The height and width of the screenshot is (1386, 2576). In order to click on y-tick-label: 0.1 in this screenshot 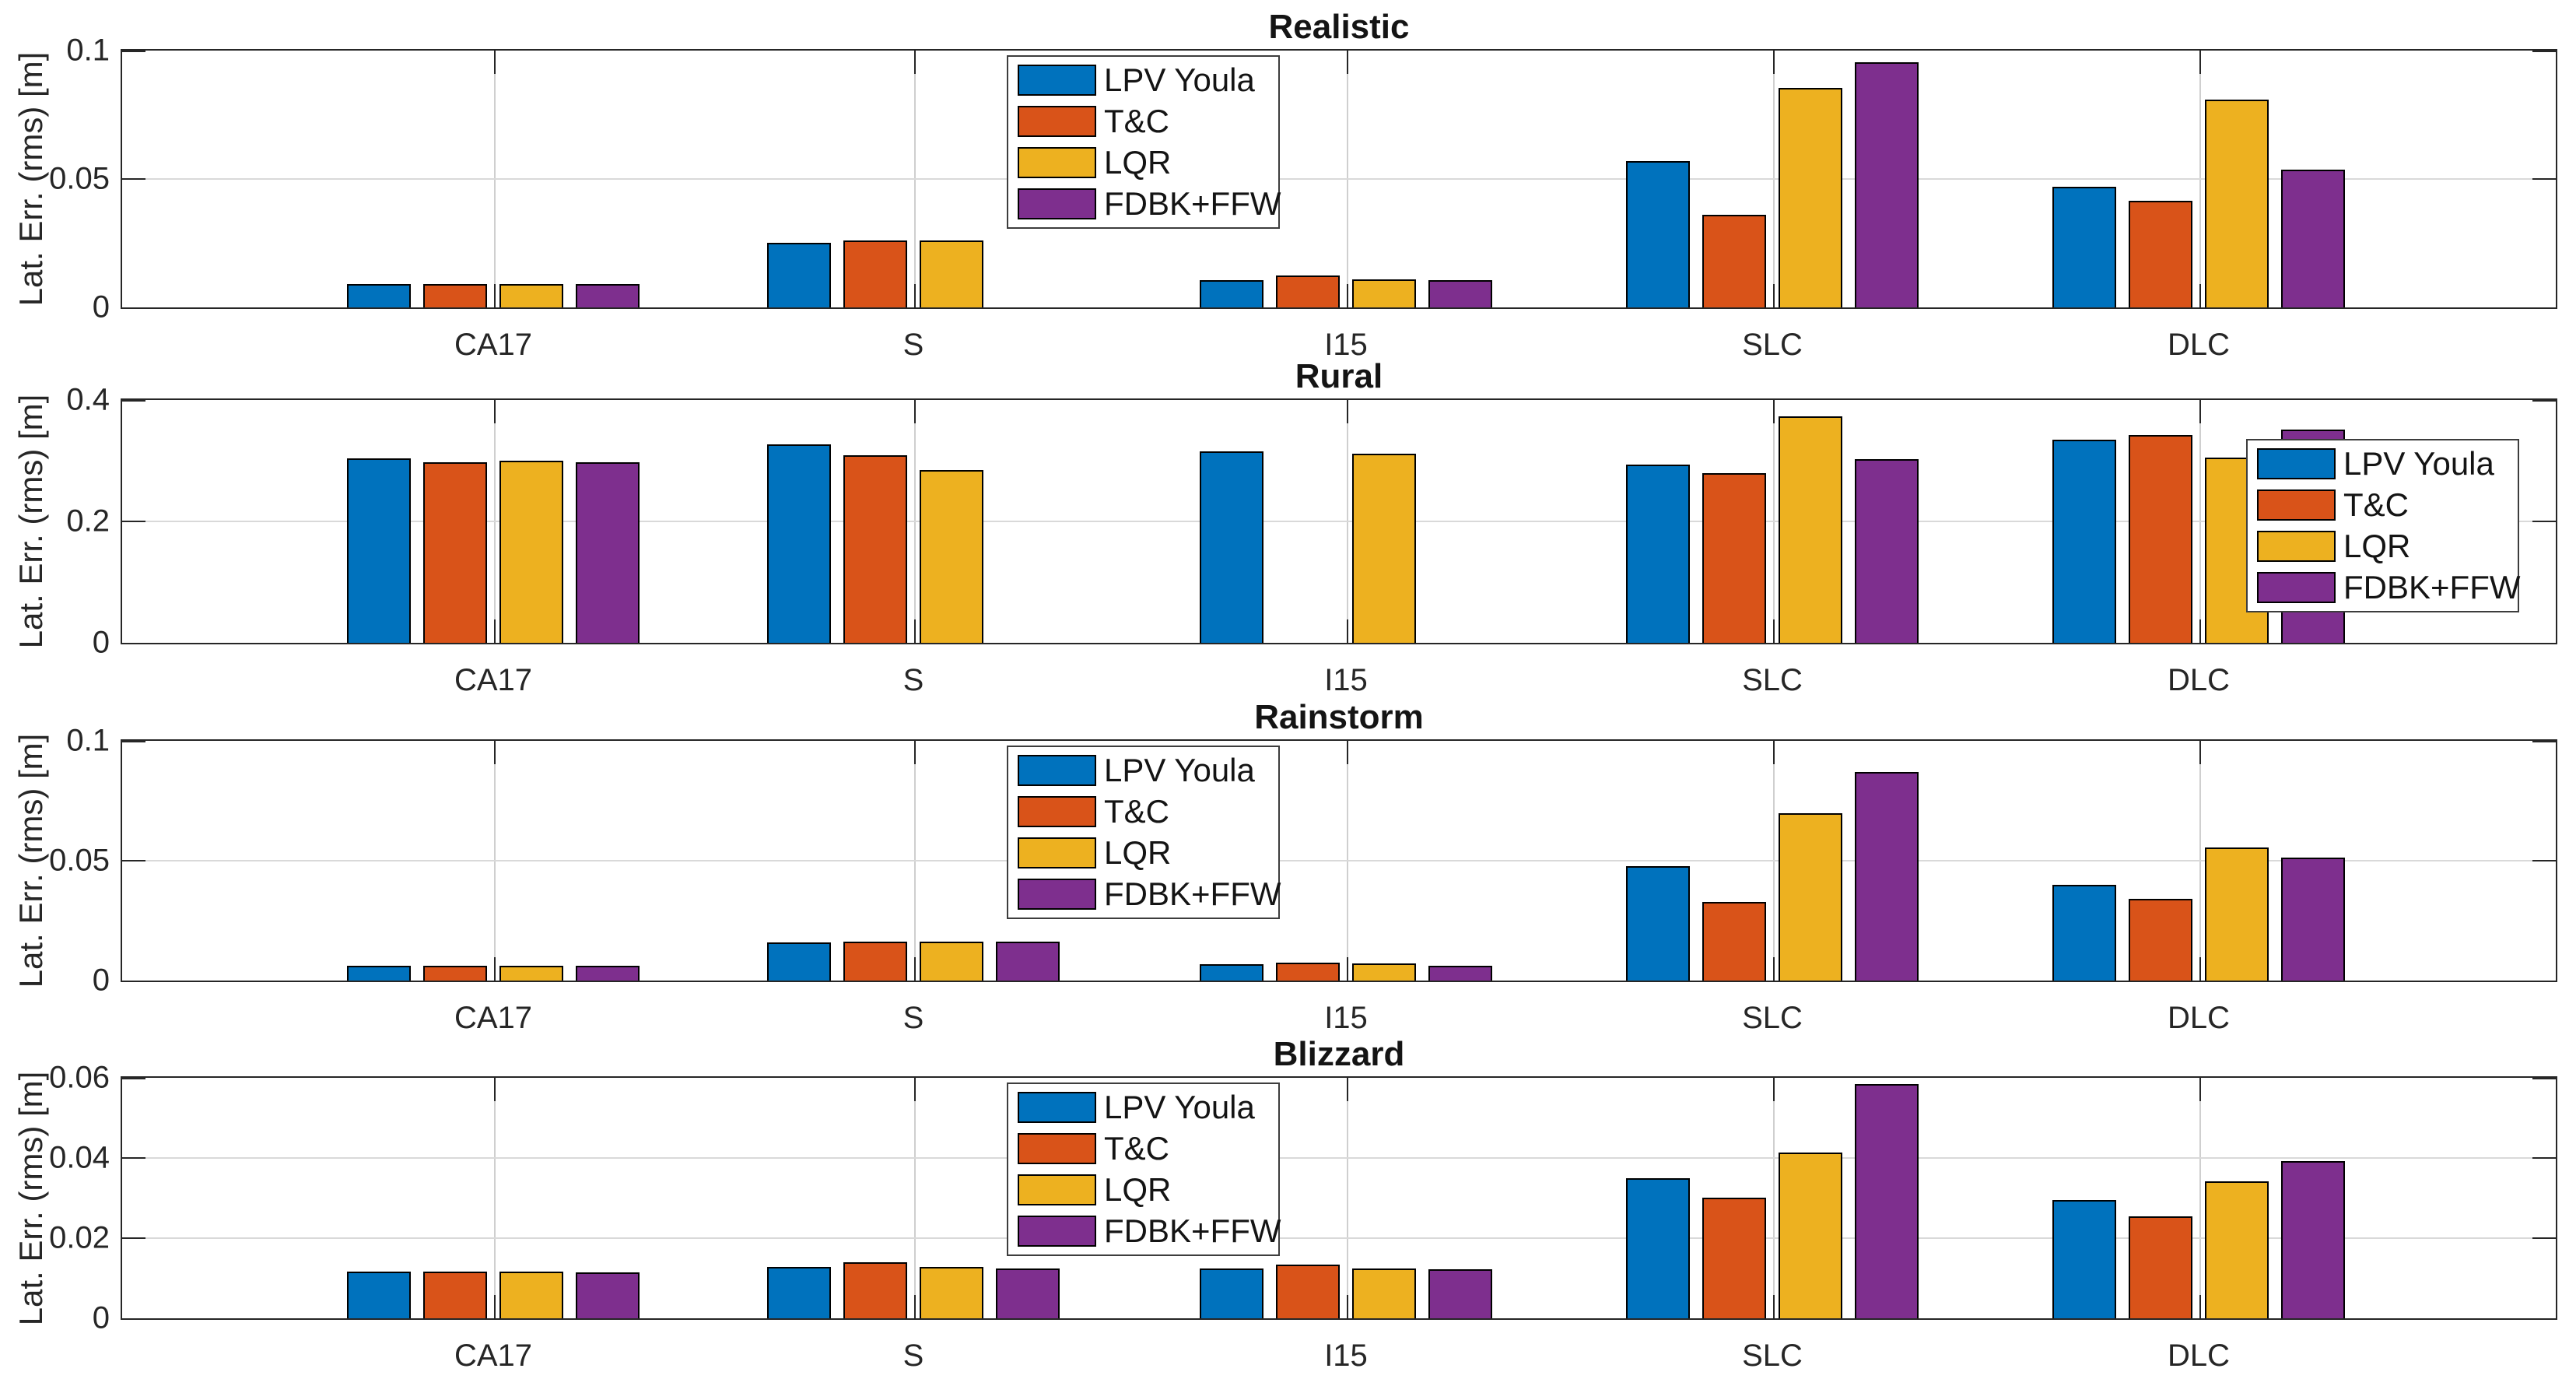, I will do `click(88, 50)`.